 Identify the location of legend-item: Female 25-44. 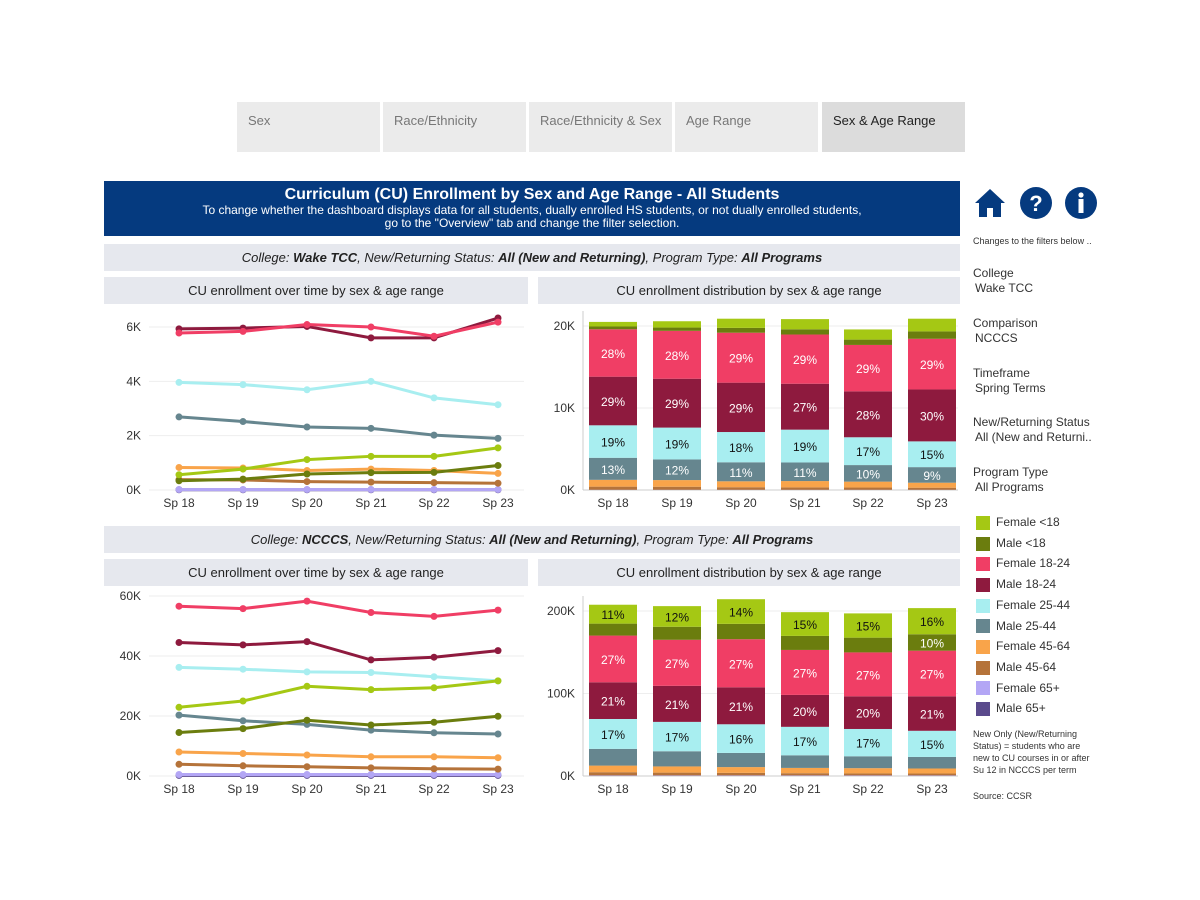
(1023, 606).